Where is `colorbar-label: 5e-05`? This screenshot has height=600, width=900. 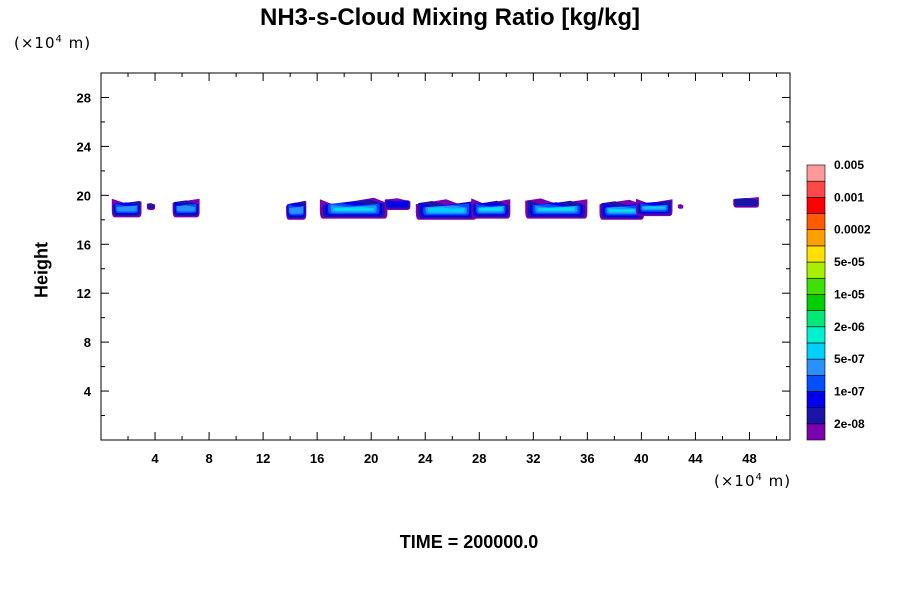
colorbar-label: 5e-05 is located at coordinates (849, 262).